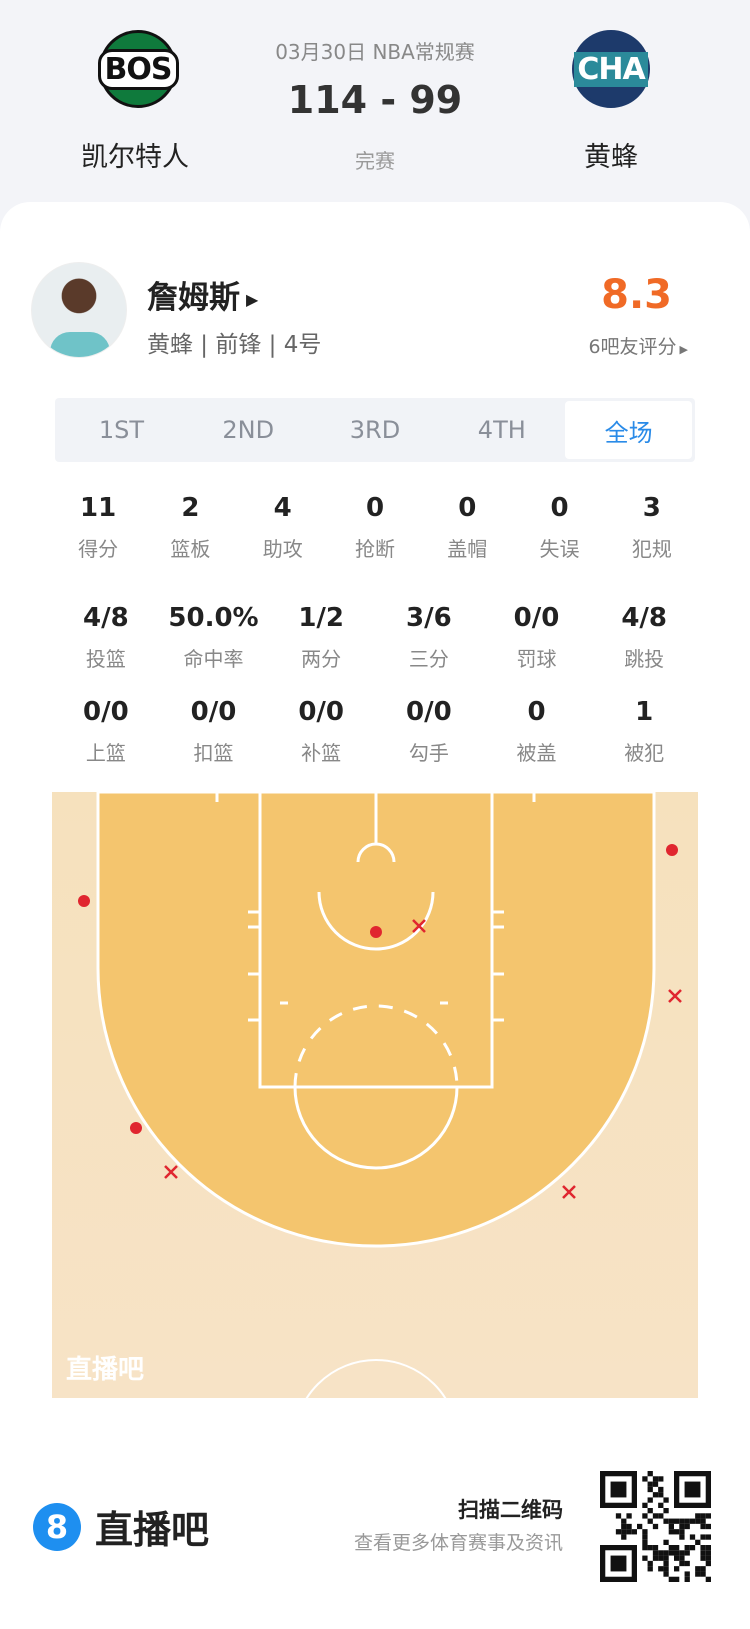  Describe the element at coordinates (190, 508) in the screenshot. I see `stat-value: 2` at that location.